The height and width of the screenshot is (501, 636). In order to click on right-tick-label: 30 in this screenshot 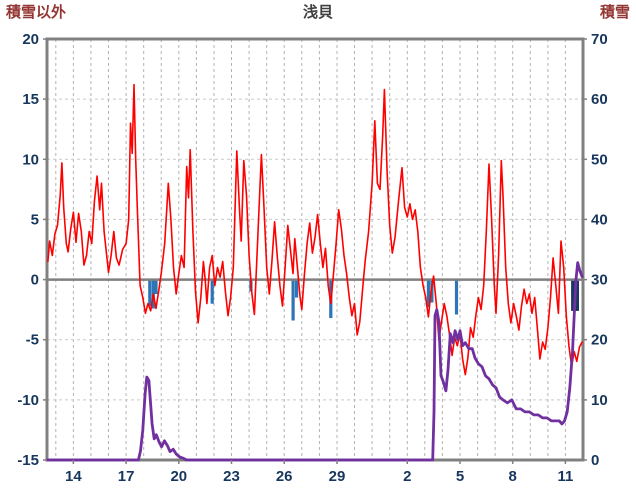, I will do `click(599, 280)`.